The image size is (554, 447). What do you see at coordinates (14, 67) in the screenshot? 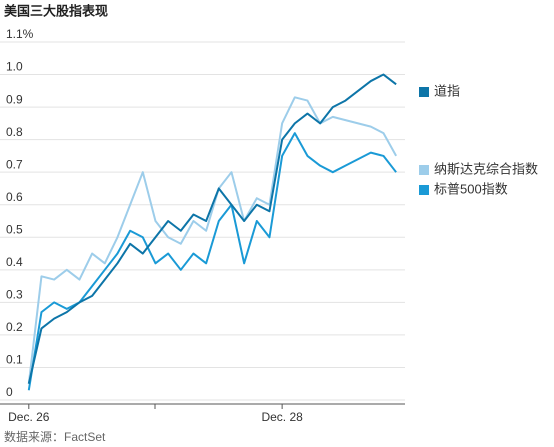
I see `y-tick-label: 1.0` at bounding box center [14, 67].